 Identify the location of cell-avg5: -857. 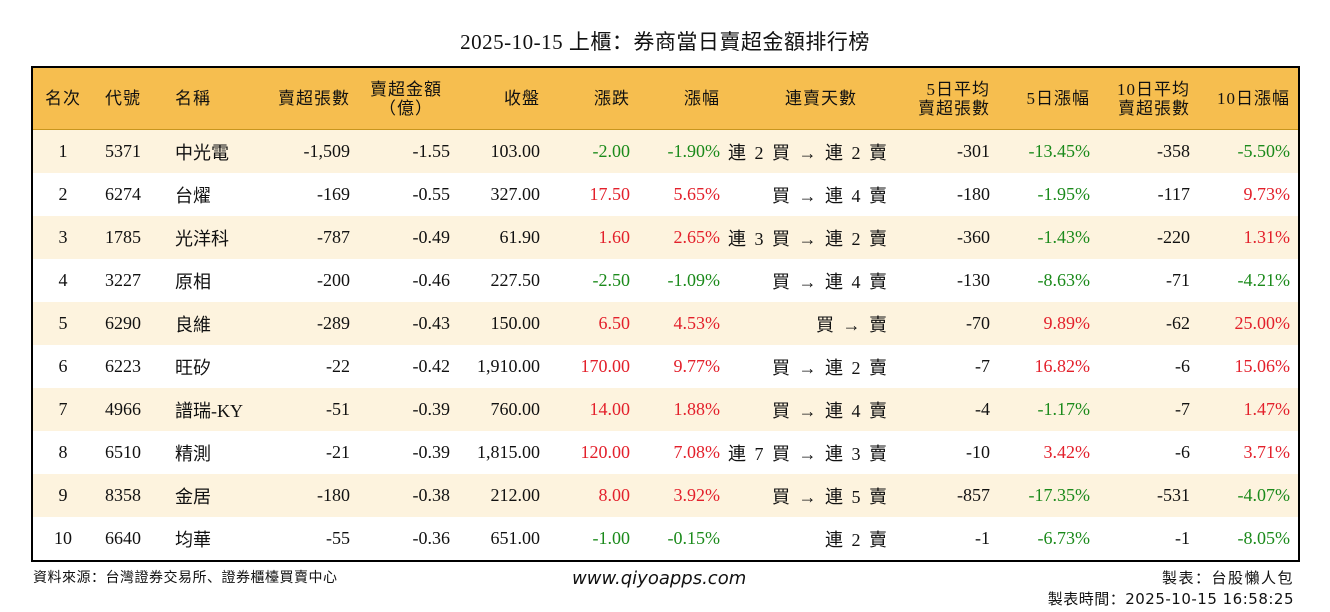
(973, 495).